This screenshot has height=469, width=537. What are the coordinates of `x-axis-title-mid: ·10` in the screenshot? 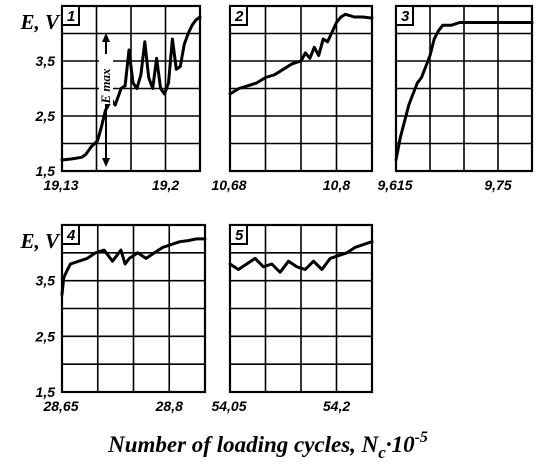 It's located at (400, 444).